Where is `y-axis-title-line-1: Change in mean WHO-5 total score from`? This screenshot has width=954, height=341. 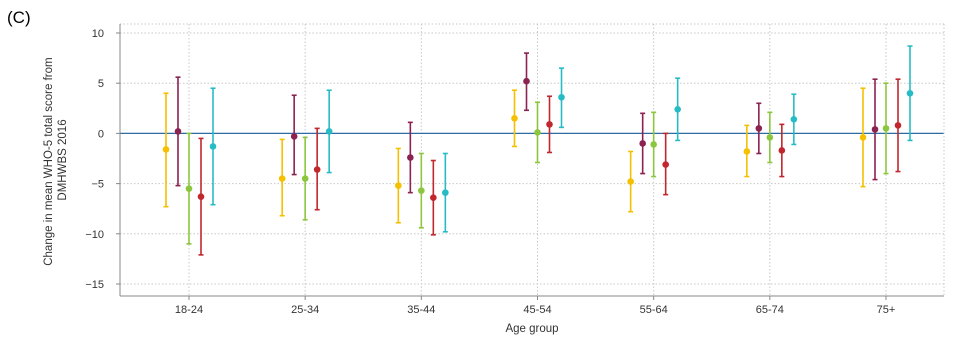 y-axis-title-line-1: Change in mean WHO-5 total score from is located at coordinates (49, 161).